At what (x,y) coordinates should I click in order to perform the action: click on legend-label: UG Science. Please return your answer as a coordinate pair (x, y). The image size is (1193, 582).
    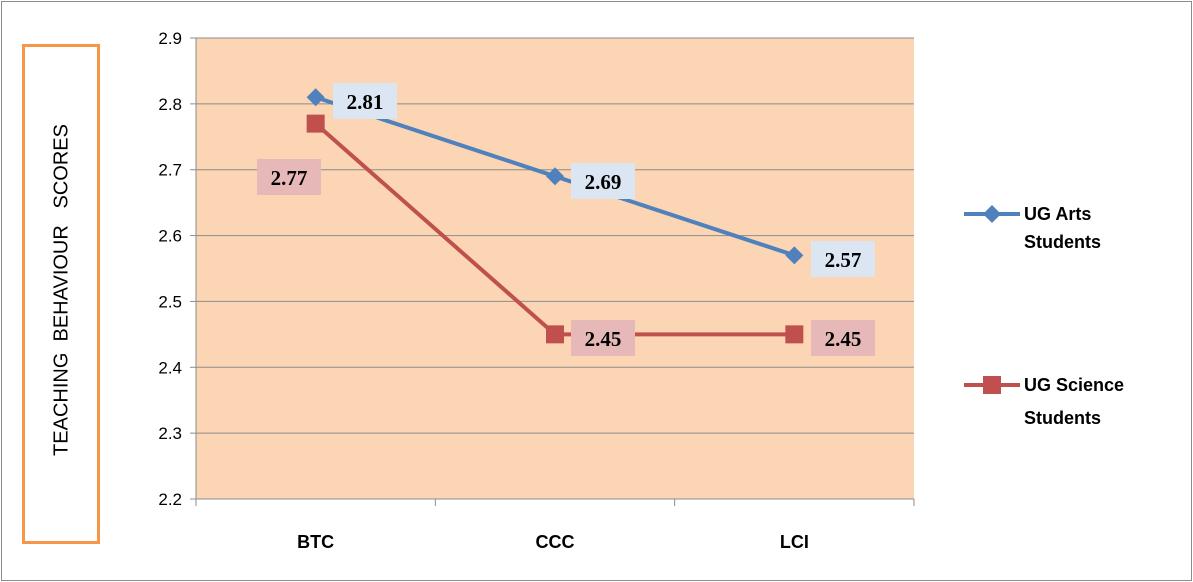
    Looking at the image, I should click on (1074, 385).